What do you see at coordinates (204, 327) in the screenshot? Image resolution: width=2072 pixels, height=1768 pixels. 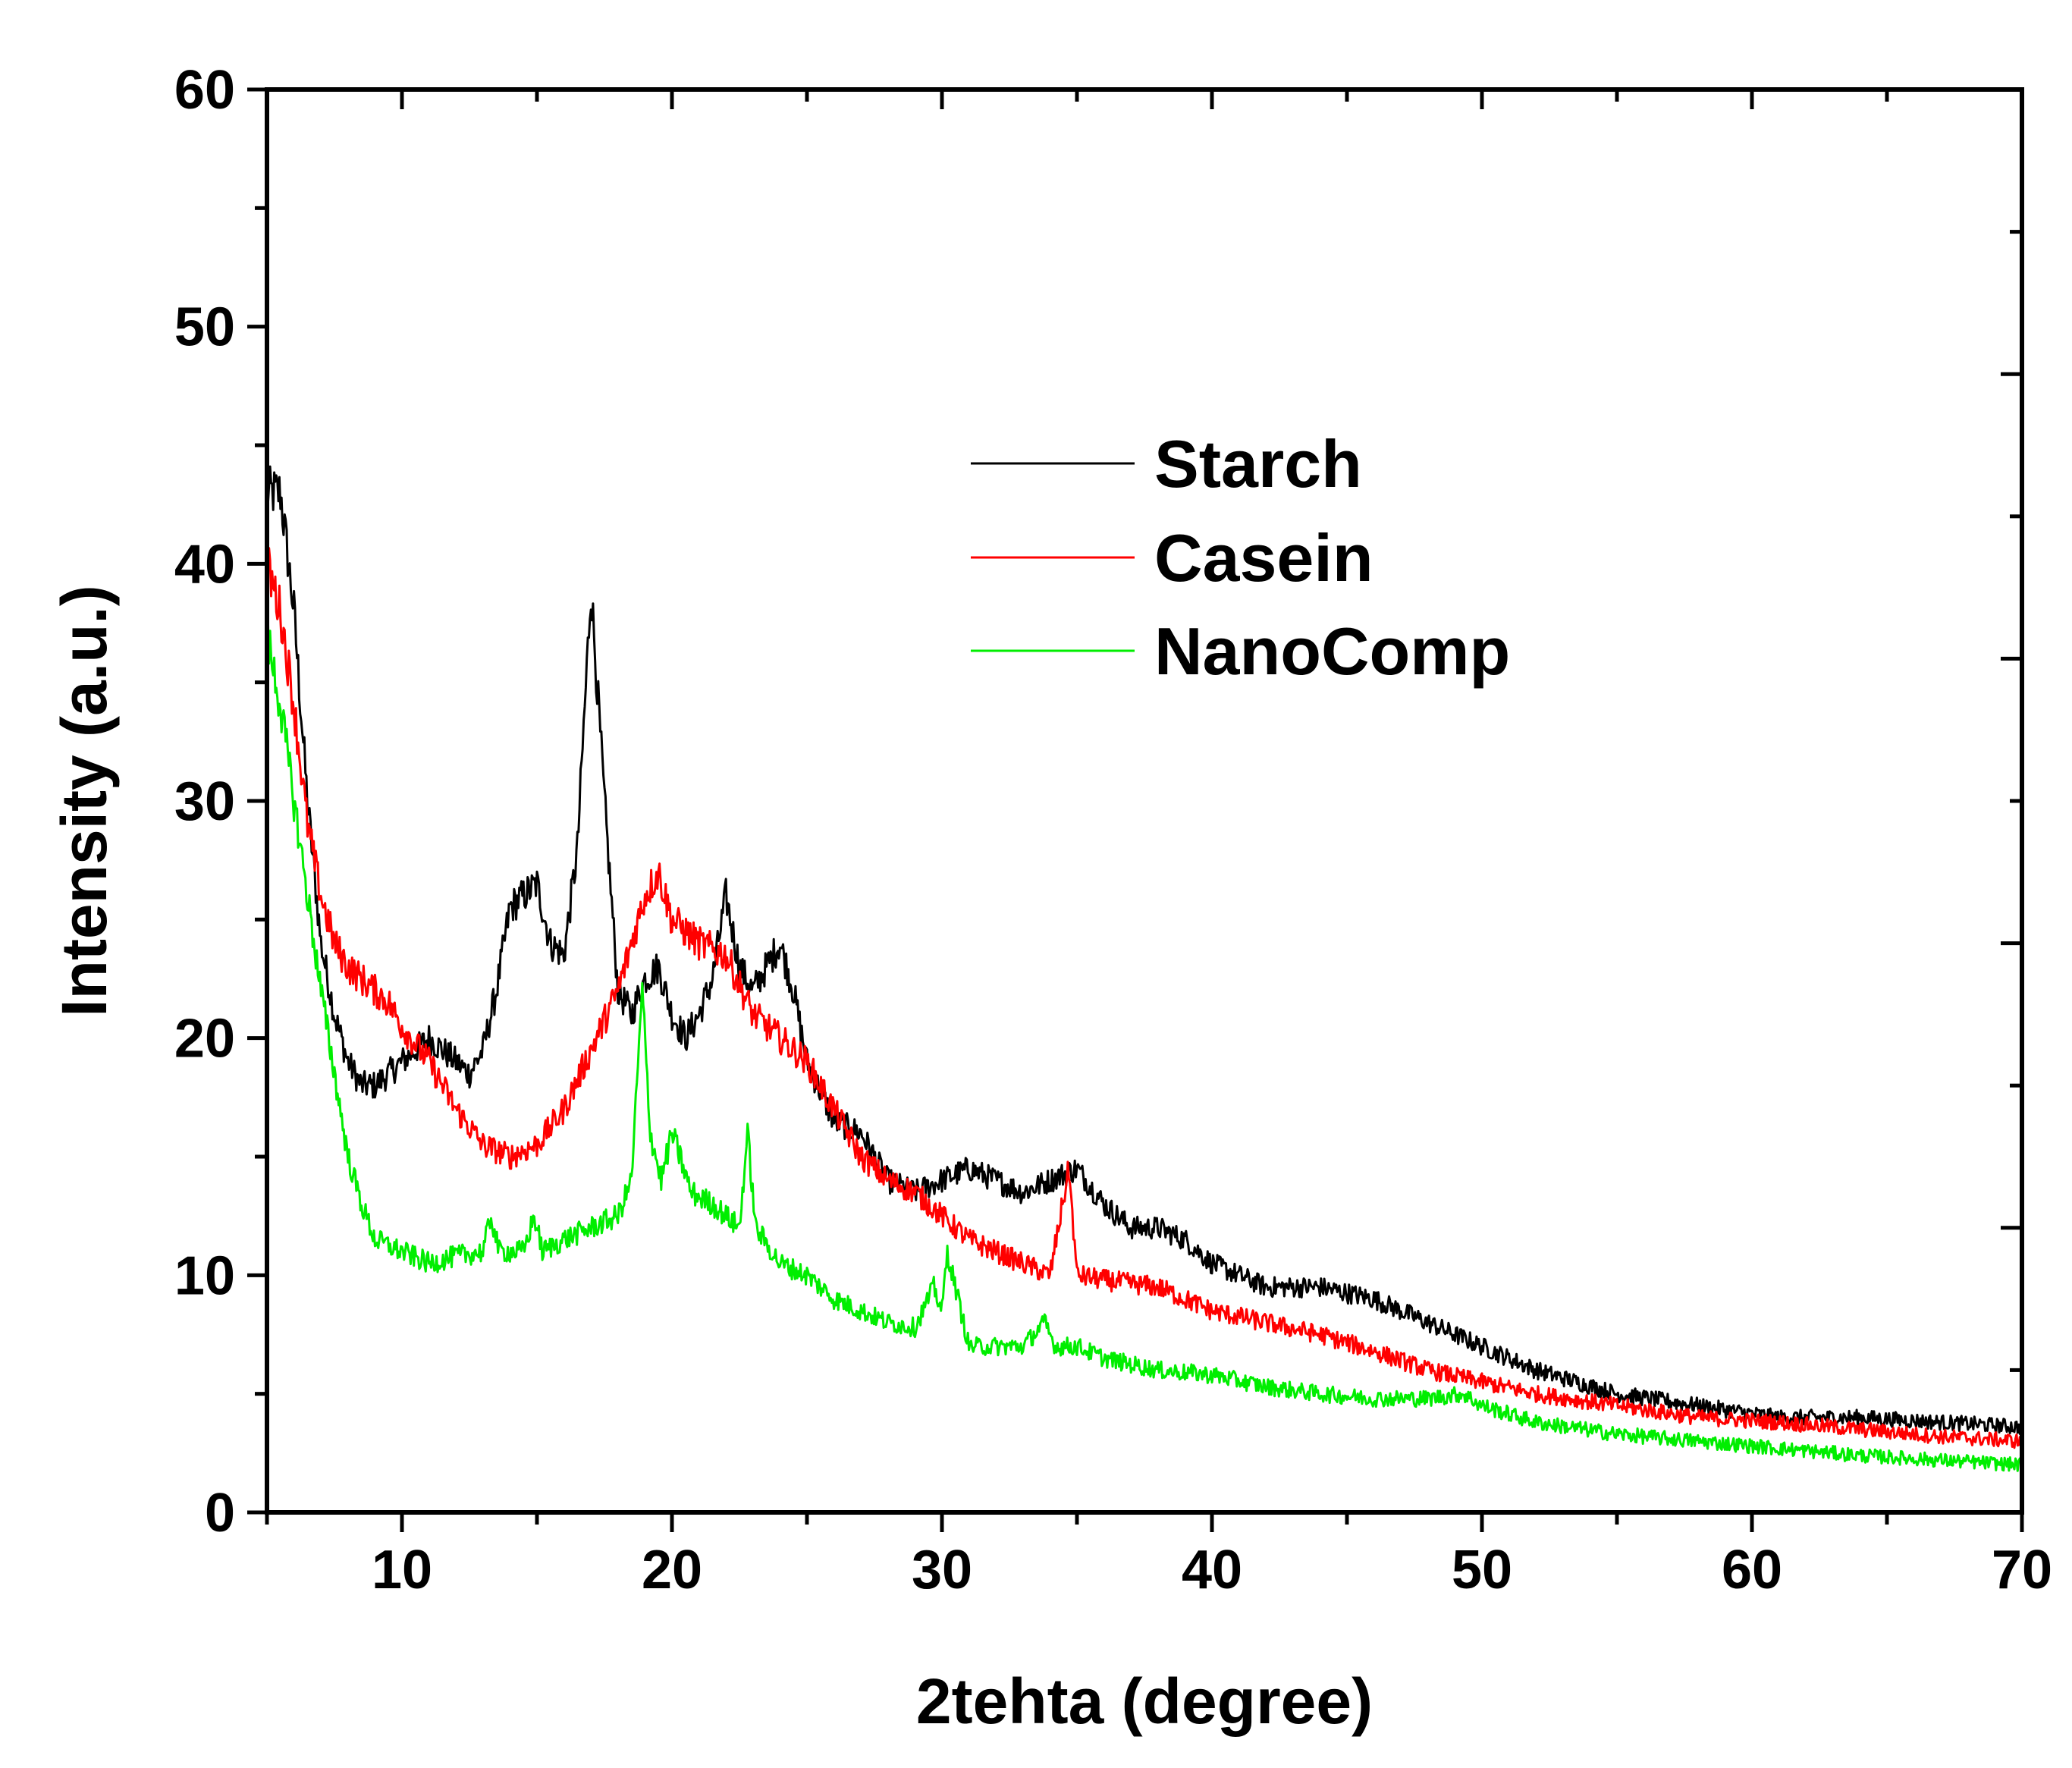 I see `y-tick-label: 50` at bounding box center [204, 327].